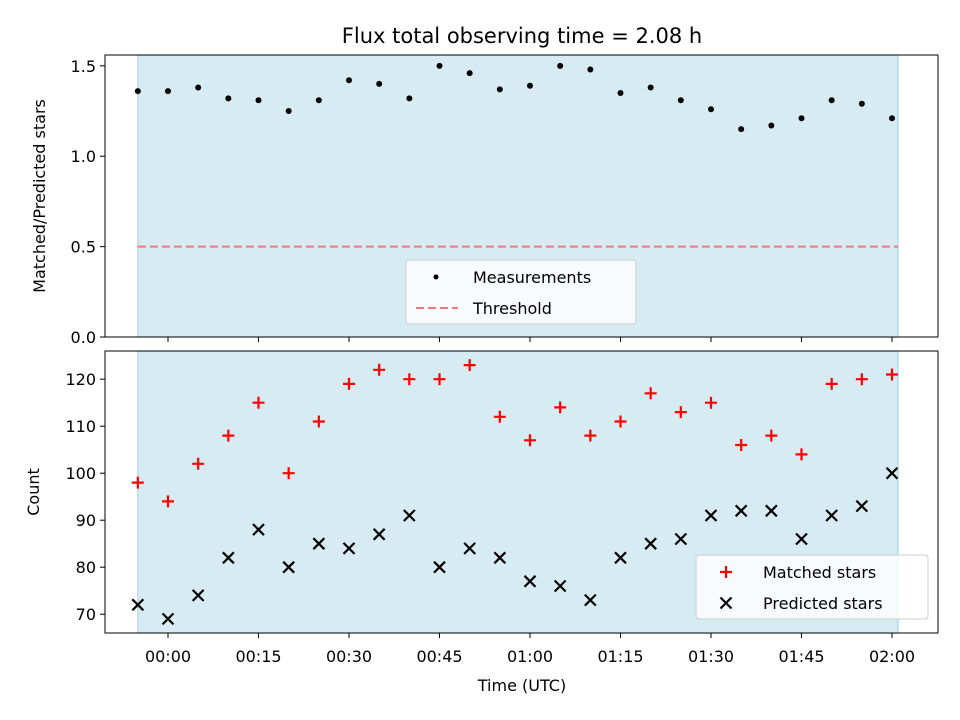  Describe the element at coordinates (892, 656) in the screenshot. I see `x-tick-label: 02:00` at that location.